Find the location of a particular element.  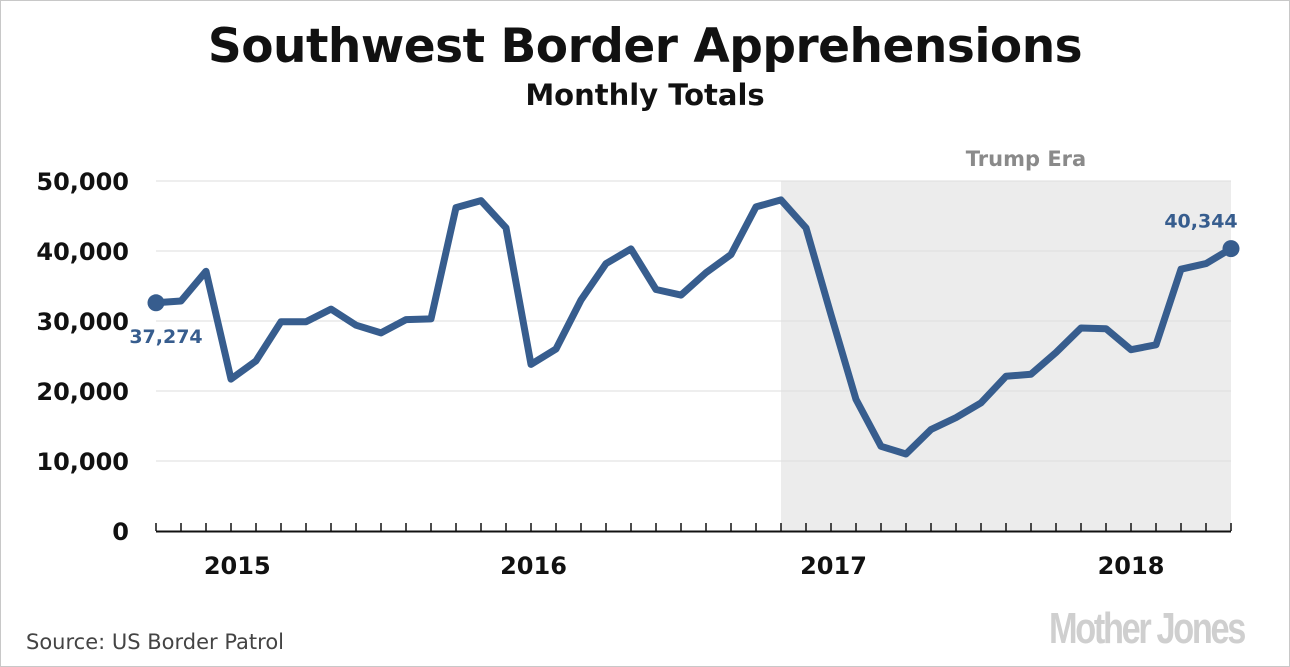

x-tick-label: 2017 is located at coordinates (833, 566).